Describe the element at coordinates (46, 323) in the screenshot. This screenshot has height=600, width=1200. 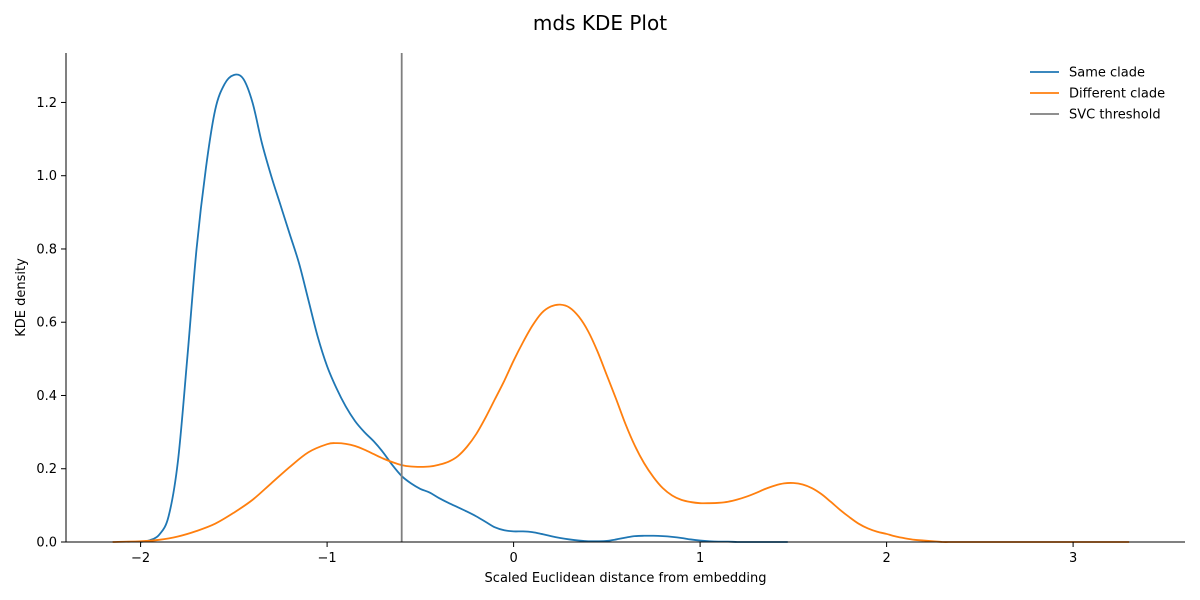
I see `y-tick-label: 0.6` at that location.